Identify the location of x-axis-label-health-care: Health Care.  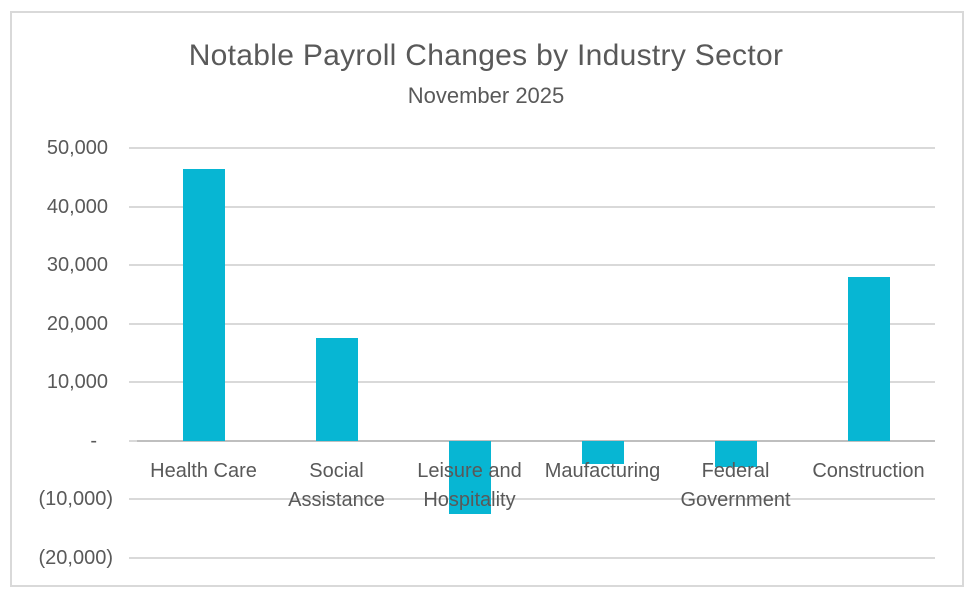
(203, 471).